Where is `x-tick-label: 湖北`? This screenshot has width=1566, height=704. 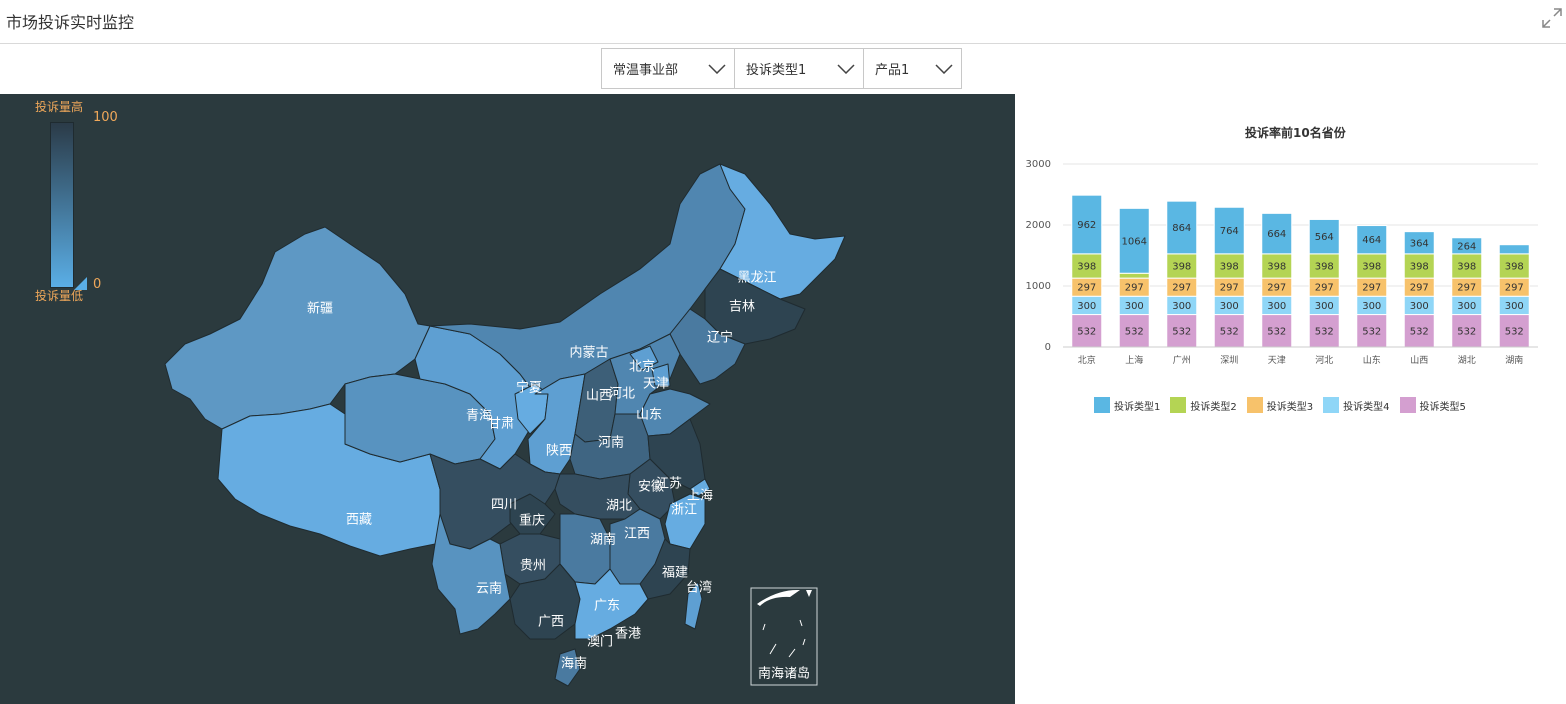
x-tick-label: 湖北 is located at coordinates (1467, 360).